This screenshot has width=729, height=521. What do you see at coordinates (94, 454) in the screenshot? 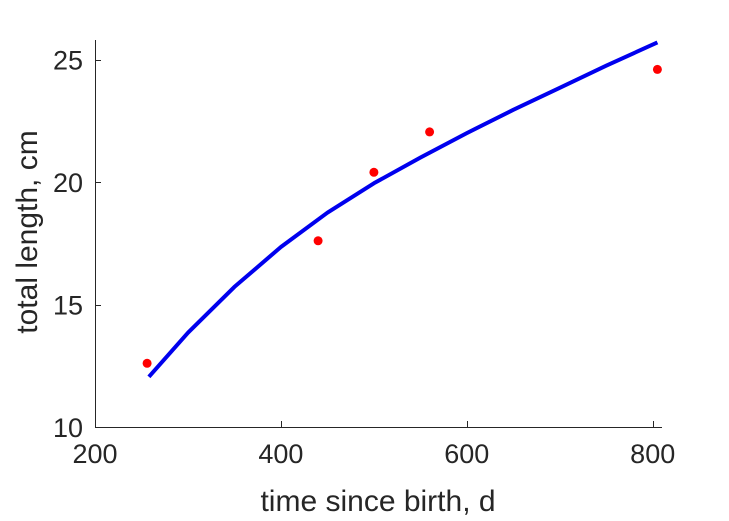
I see `x-tick-label: 200` at bounding box center [94, 454].